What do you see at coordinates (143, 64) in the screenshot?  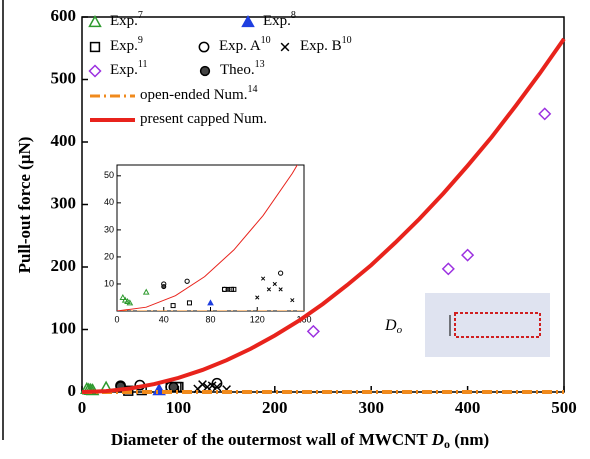 I see `legend-ref: 11` at bounding box center [143, 64].